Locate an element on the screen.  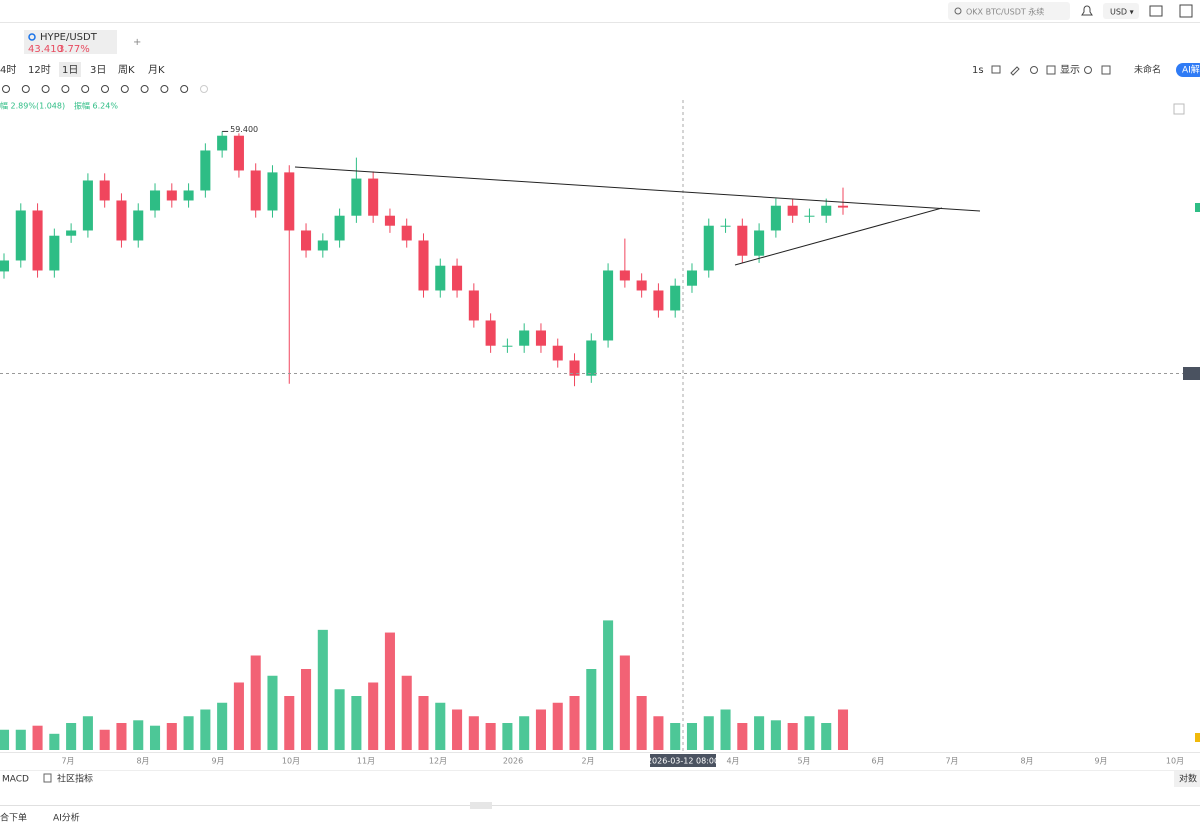
log-button-text: 对数 is located at coordinates (1188, 779).